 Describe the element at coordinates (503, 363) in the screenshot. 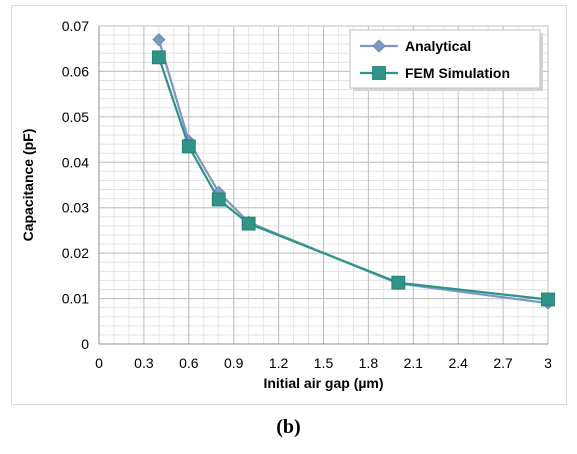

I see `x-tick-label: 2.7` at that location.